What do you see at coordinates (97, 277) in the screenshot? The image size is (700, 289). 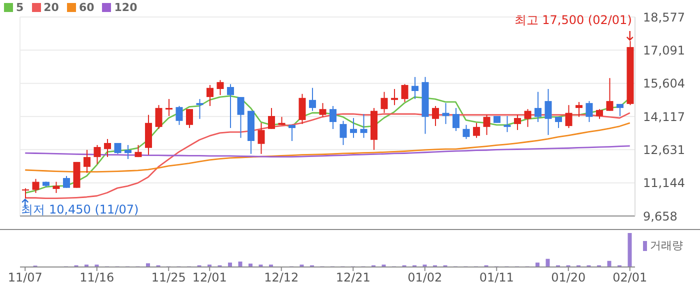 I see `x-tick-label: 11/16` at bounding box center [97, 277].